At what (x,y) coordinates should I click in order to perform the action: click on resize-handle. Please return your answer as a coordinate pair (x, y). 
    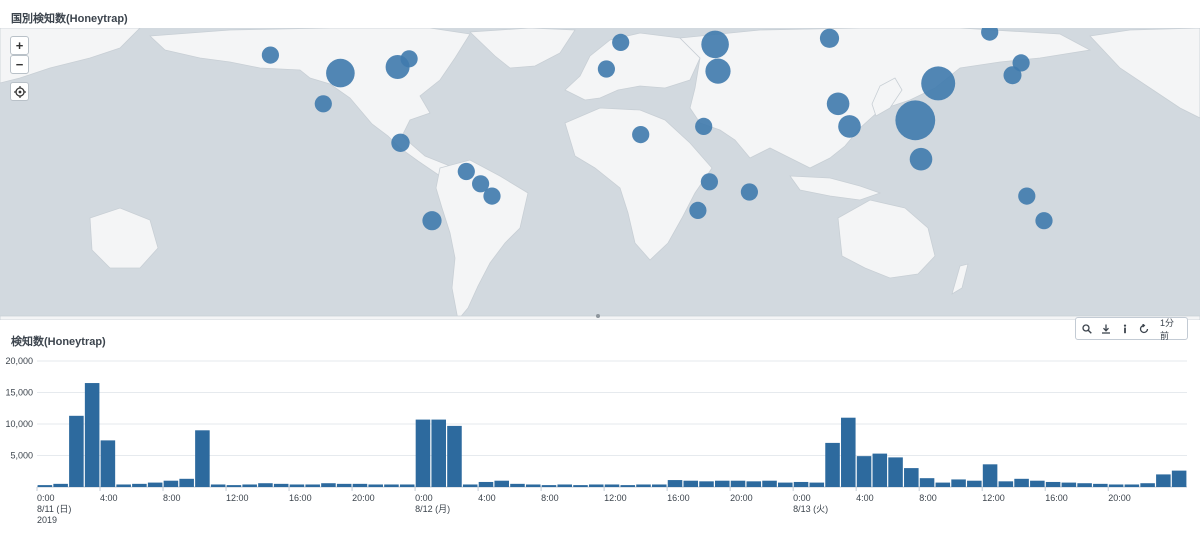
    Looking at the image, I should click on (598, 316).